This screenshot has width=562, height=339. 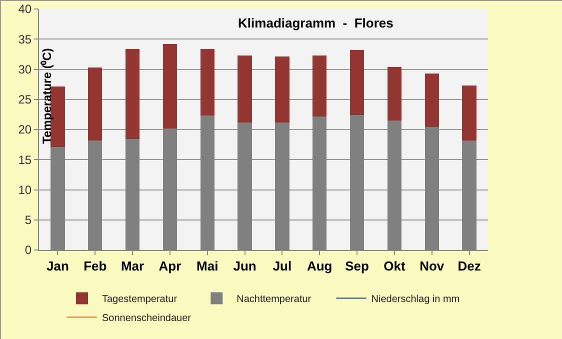 What do you see at coordinates (415, 300) in the screenshot?
I see `legend-label: Niederschlag in mm` at bounding box center [415, 300].